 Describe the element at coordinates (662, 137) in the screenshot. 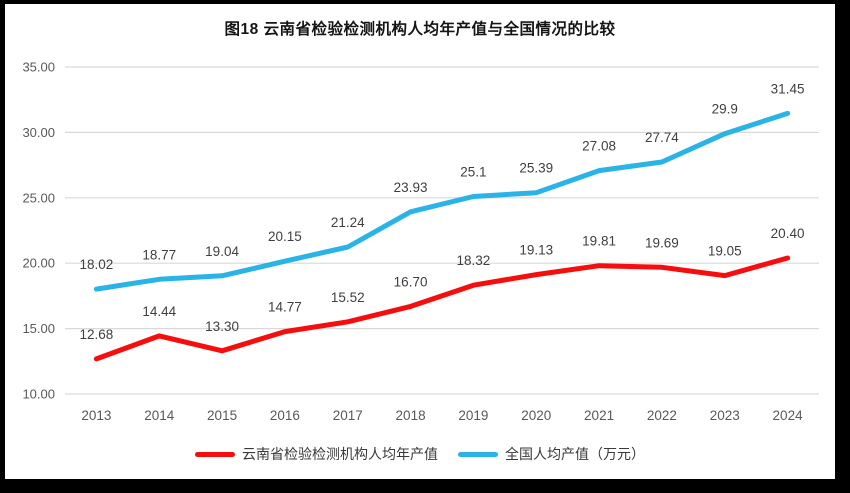

I see `svg-text: 27.74` at that location.